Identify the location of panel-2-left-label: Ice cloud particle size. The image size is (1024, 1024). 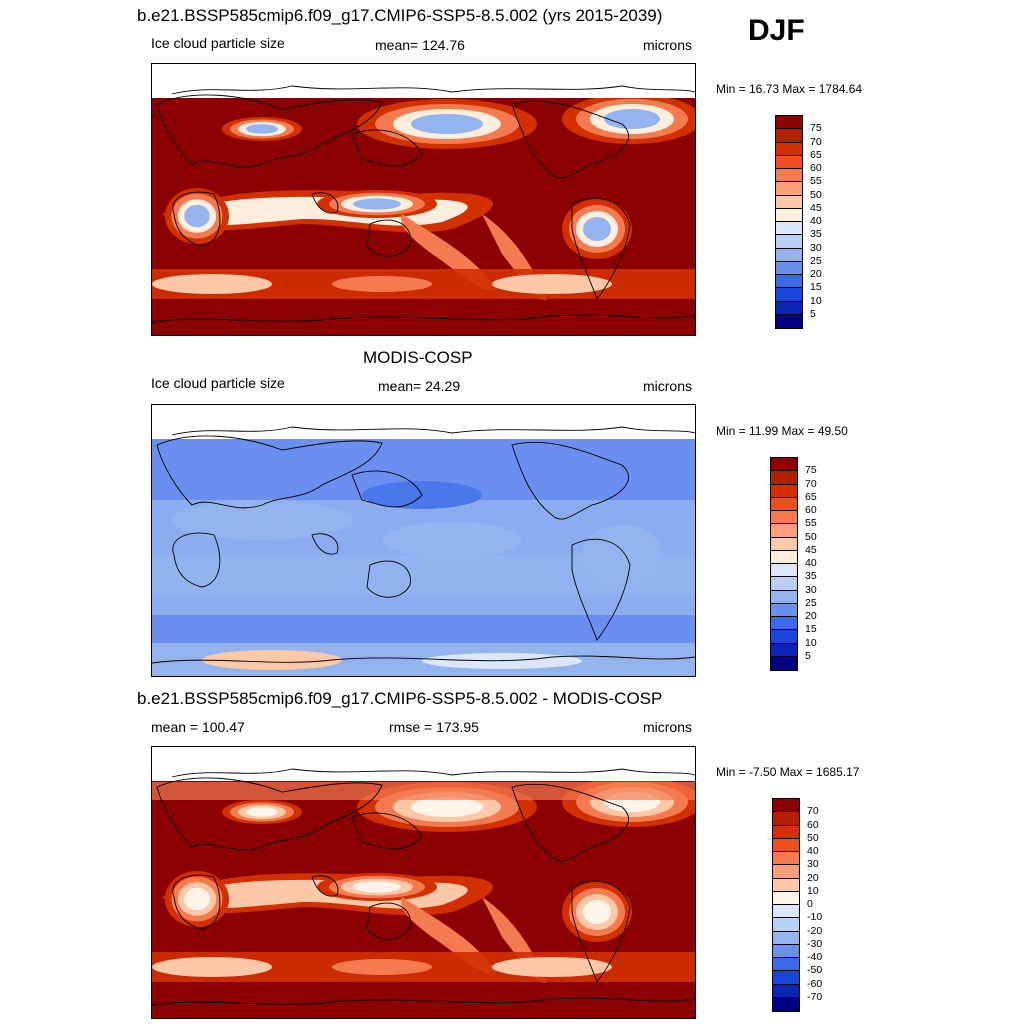
(218, 383).